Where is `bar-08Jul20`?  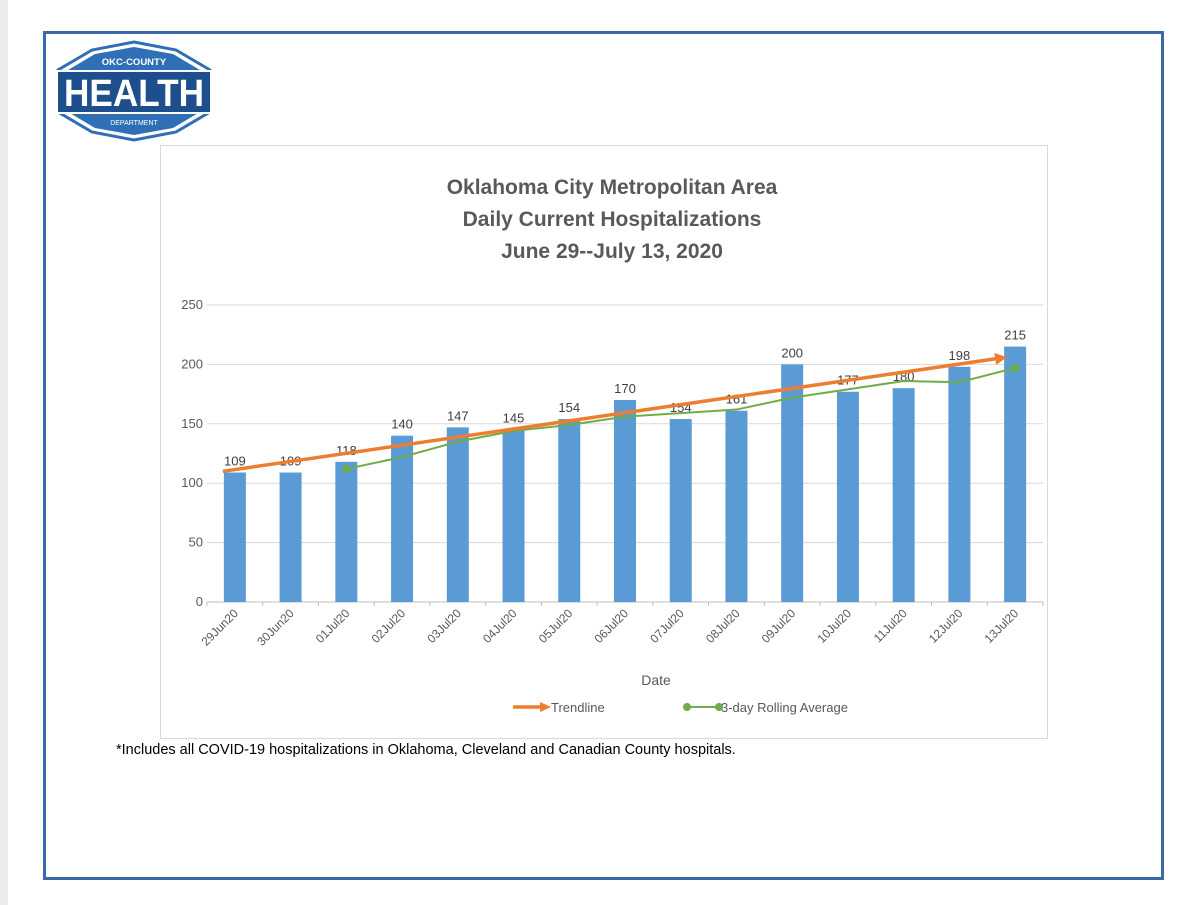
bar-08Jul20 is located at coordinates (736, 506).